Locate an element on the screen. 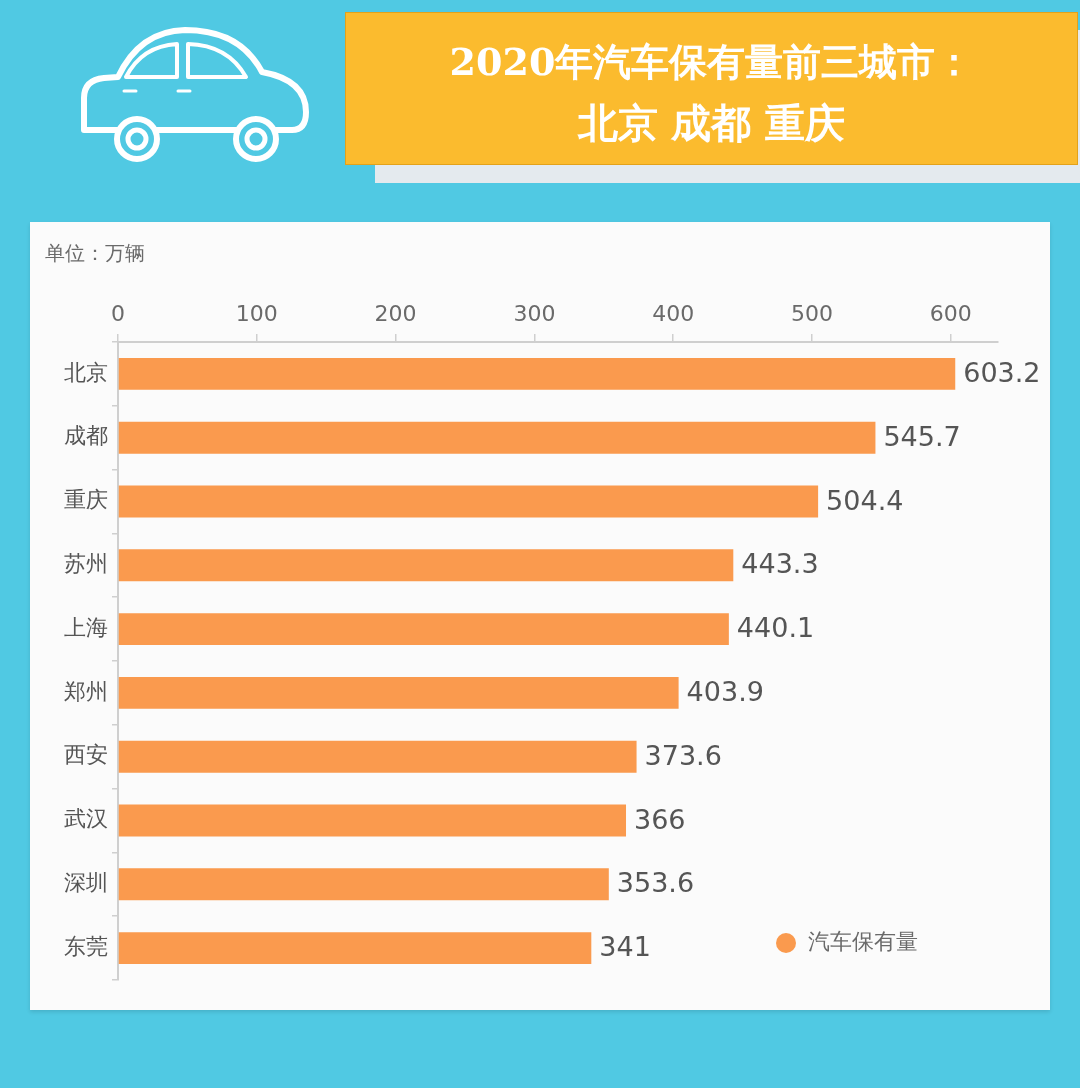 This screenshot has height=1088, width=1080. data-label: 366 is located at coordinates (660, 819).